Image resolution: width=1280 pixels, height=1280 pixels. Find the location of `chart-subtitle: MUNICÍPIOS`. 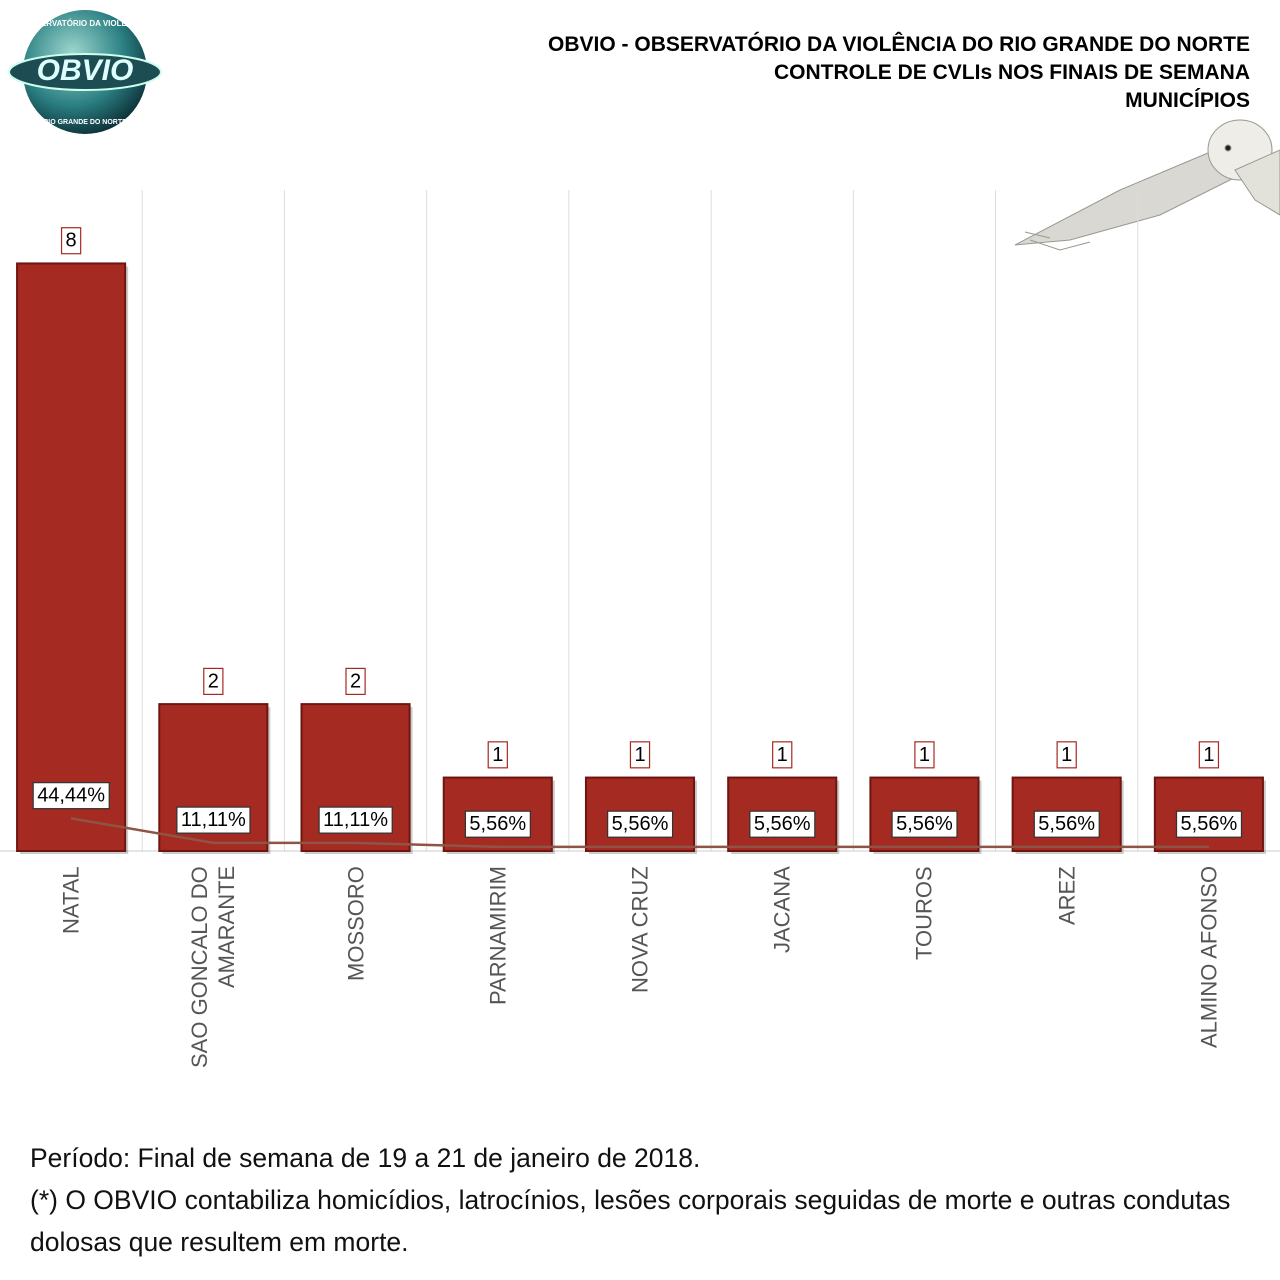

chart-subtitle: MUNICÍPIOS is located at coordinates (1187, 100).